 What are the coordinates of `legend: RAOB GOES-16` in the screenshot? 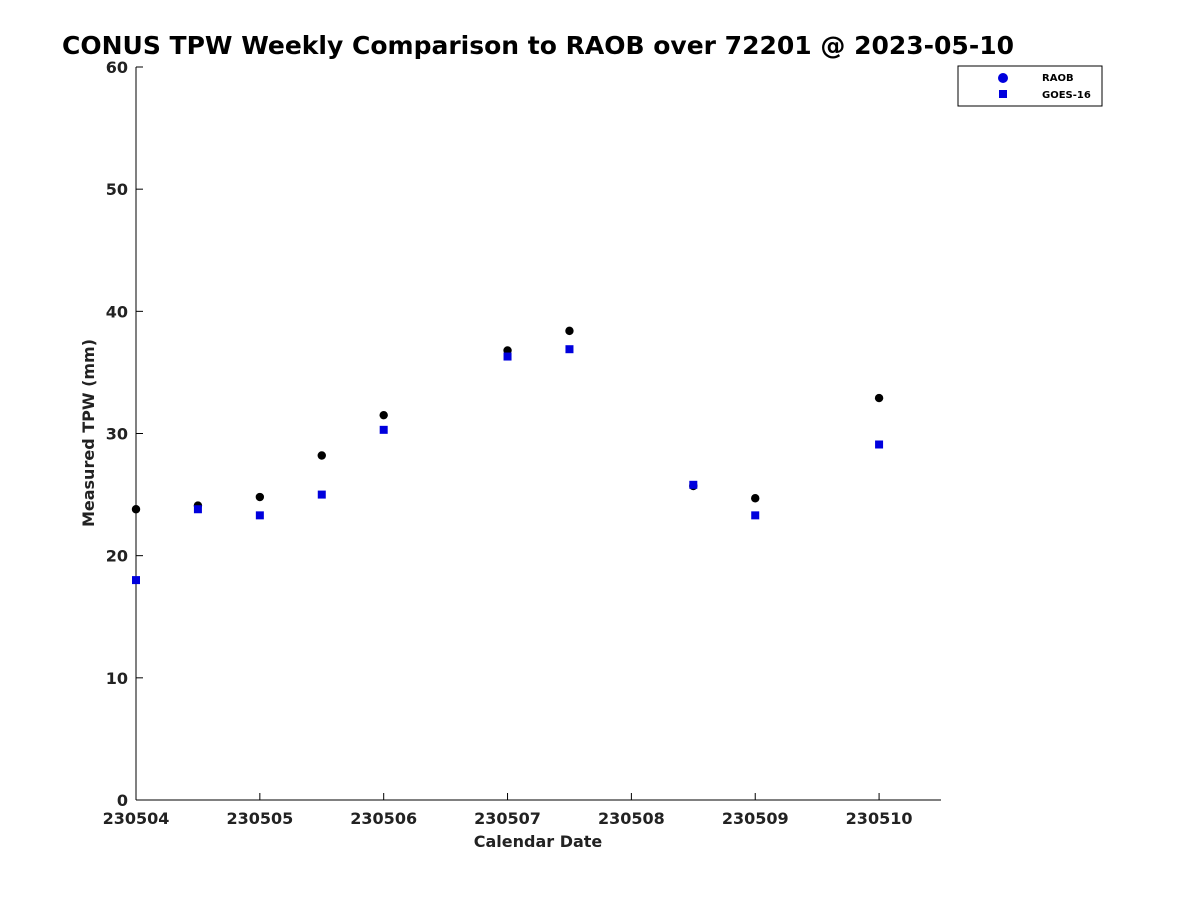 It's located at (1030, 86).